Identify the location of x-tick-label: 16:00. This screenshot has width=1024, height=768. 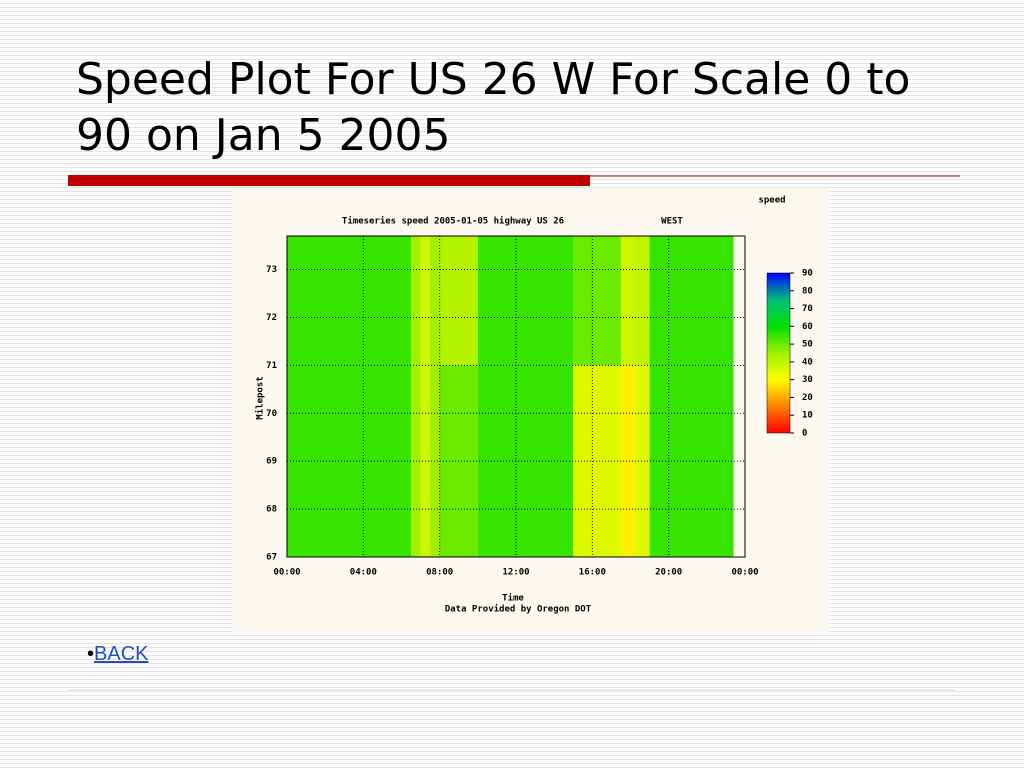
(592, 573).